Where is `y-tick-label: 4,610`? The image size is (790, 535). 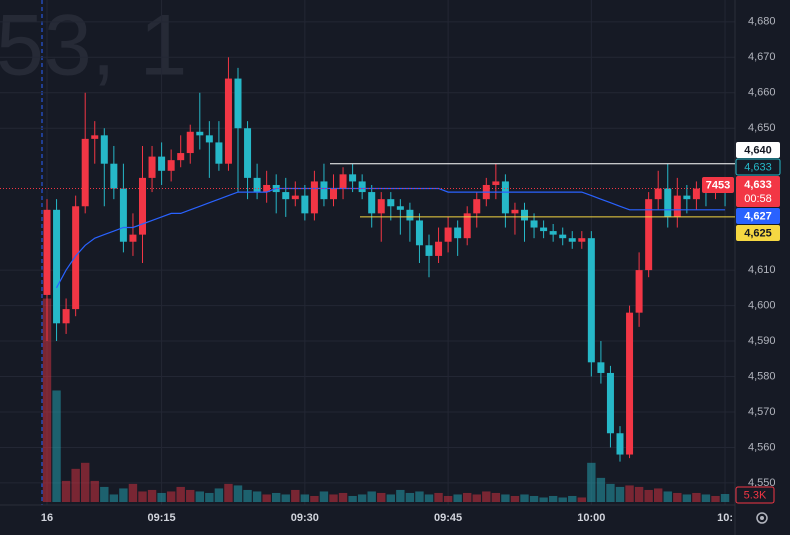 y-tick-label: 4,610 is located at coordinates (762, 270).